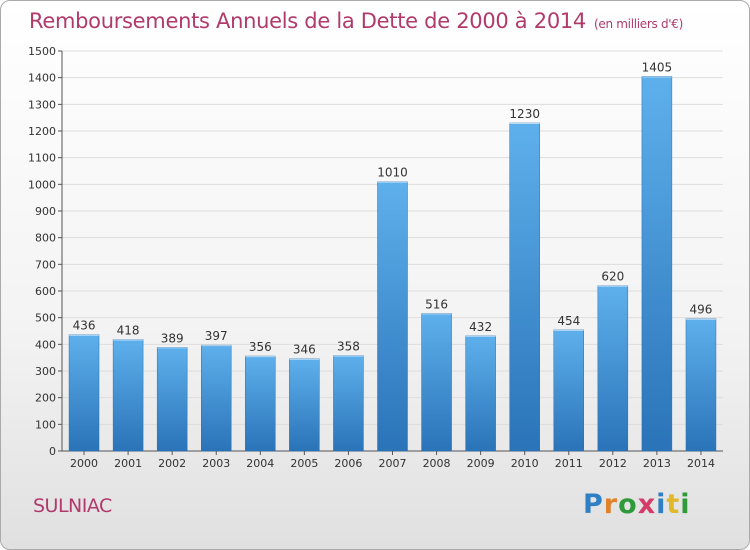 The width and height of the screenshot is (750, 550). I want to click on data-label: 356, so click(260, 347).